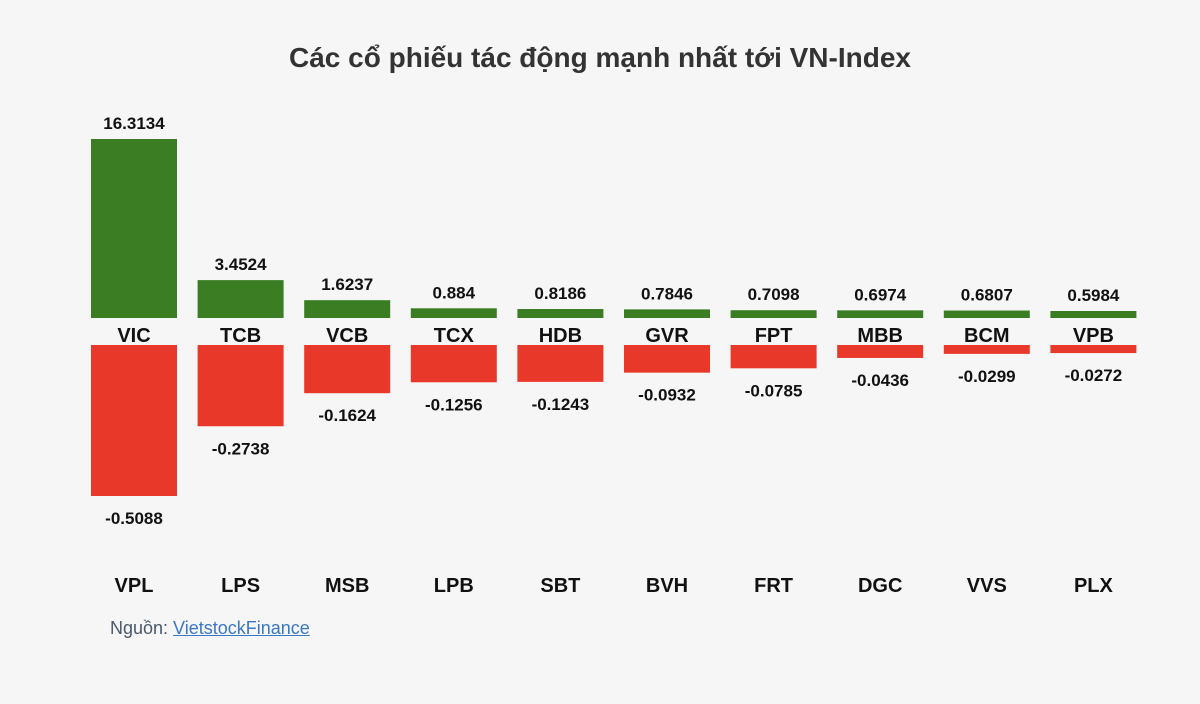 Image resolution: width=1200 pixels, height=704 pixels. What do you see at coordinates (134, 420) in the screenshot?
I see `negative-bar-vpl` at bounding box center [134, 420].